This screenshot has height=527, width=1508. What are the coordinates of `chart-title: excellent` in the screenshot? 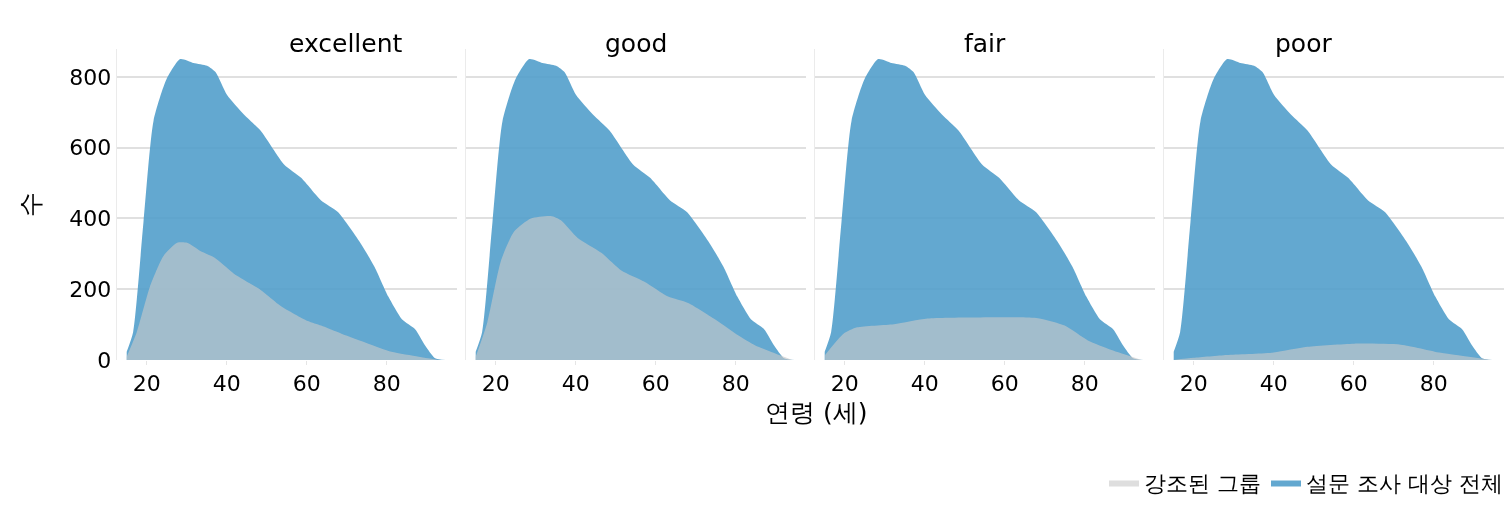 It's located at (346, 43).